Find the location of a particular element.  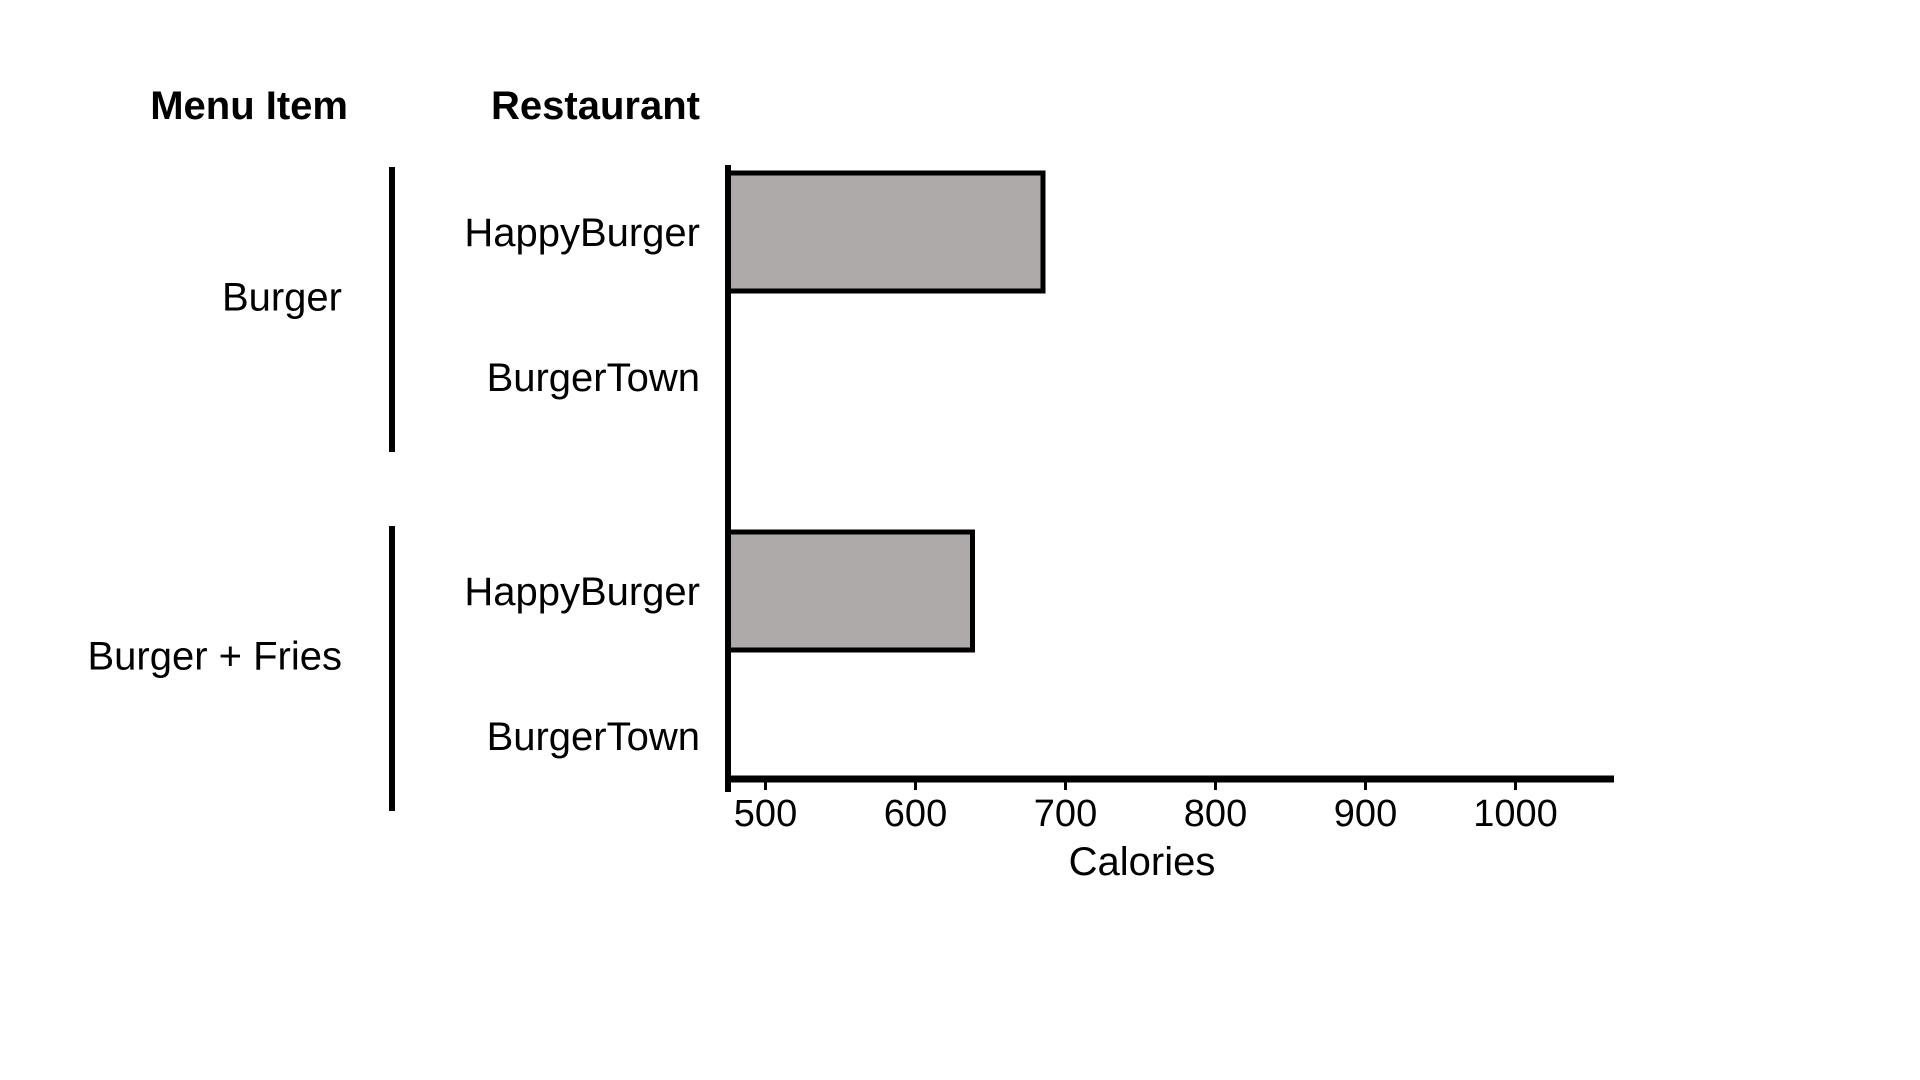

x-tick-label: 600 is located at coordinates (915, 814).